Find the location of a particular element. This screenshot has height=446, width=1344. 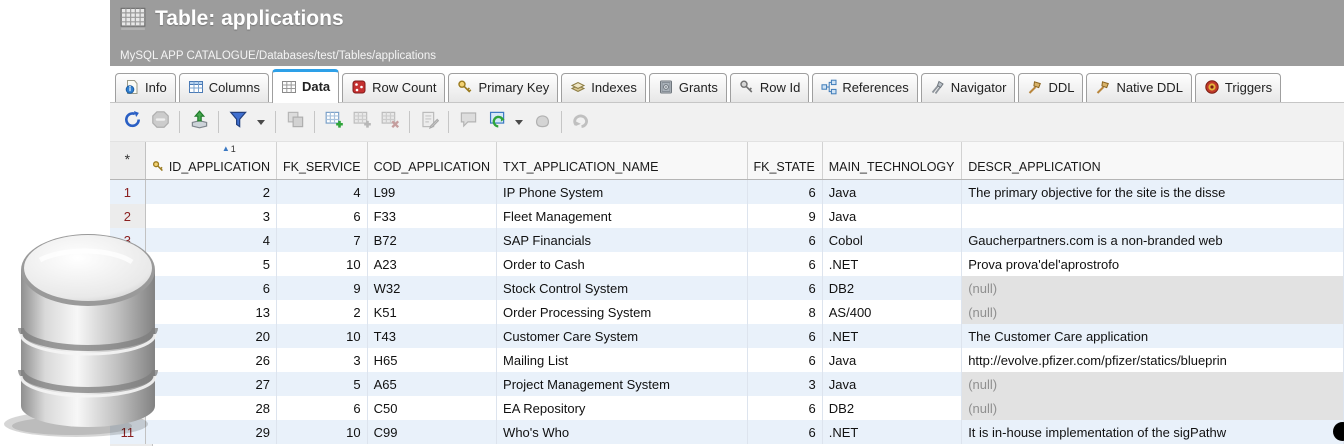

refresh-button is located at coordinates (132, 122).